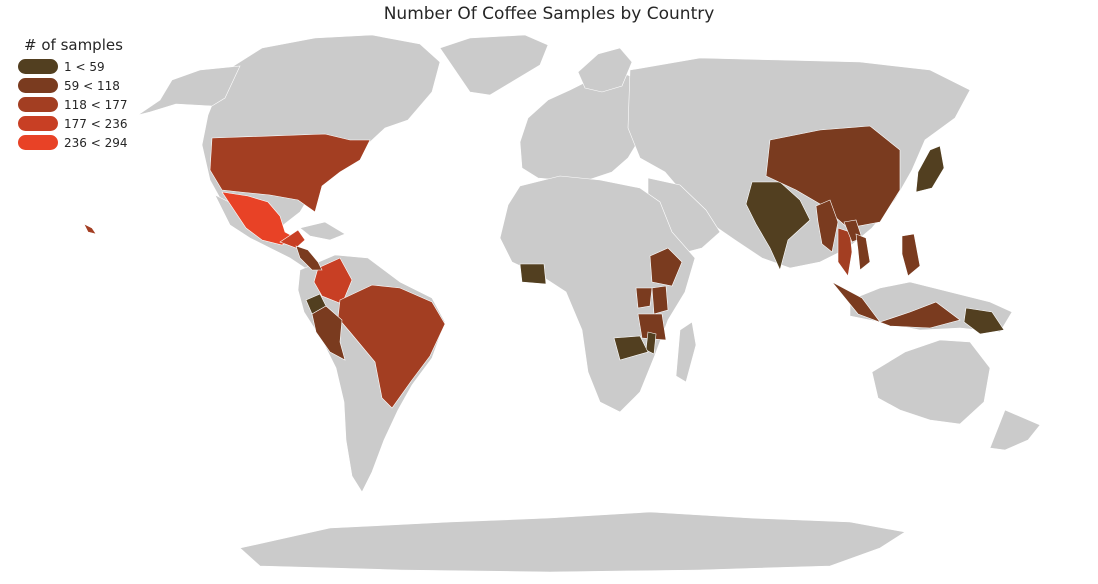 Image resolution: width=1098 pixels, height=584 pixels. What do you see at coordinates (189, 90) in the screenshot?
I see `land-alaska` at bounding box center [189, 90].